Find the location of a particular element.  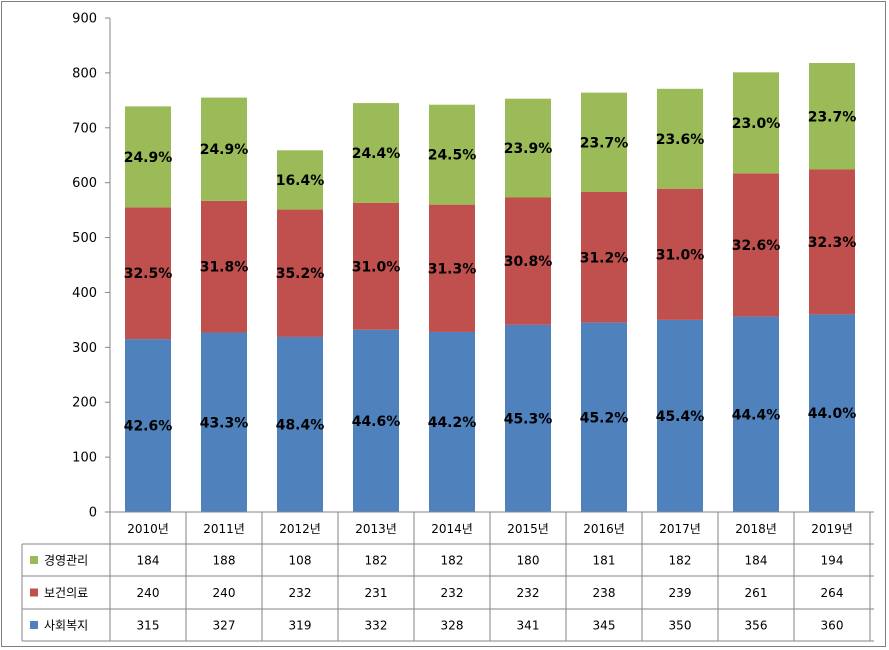

data-label: 45.3% is located at coordinates (528, 419).